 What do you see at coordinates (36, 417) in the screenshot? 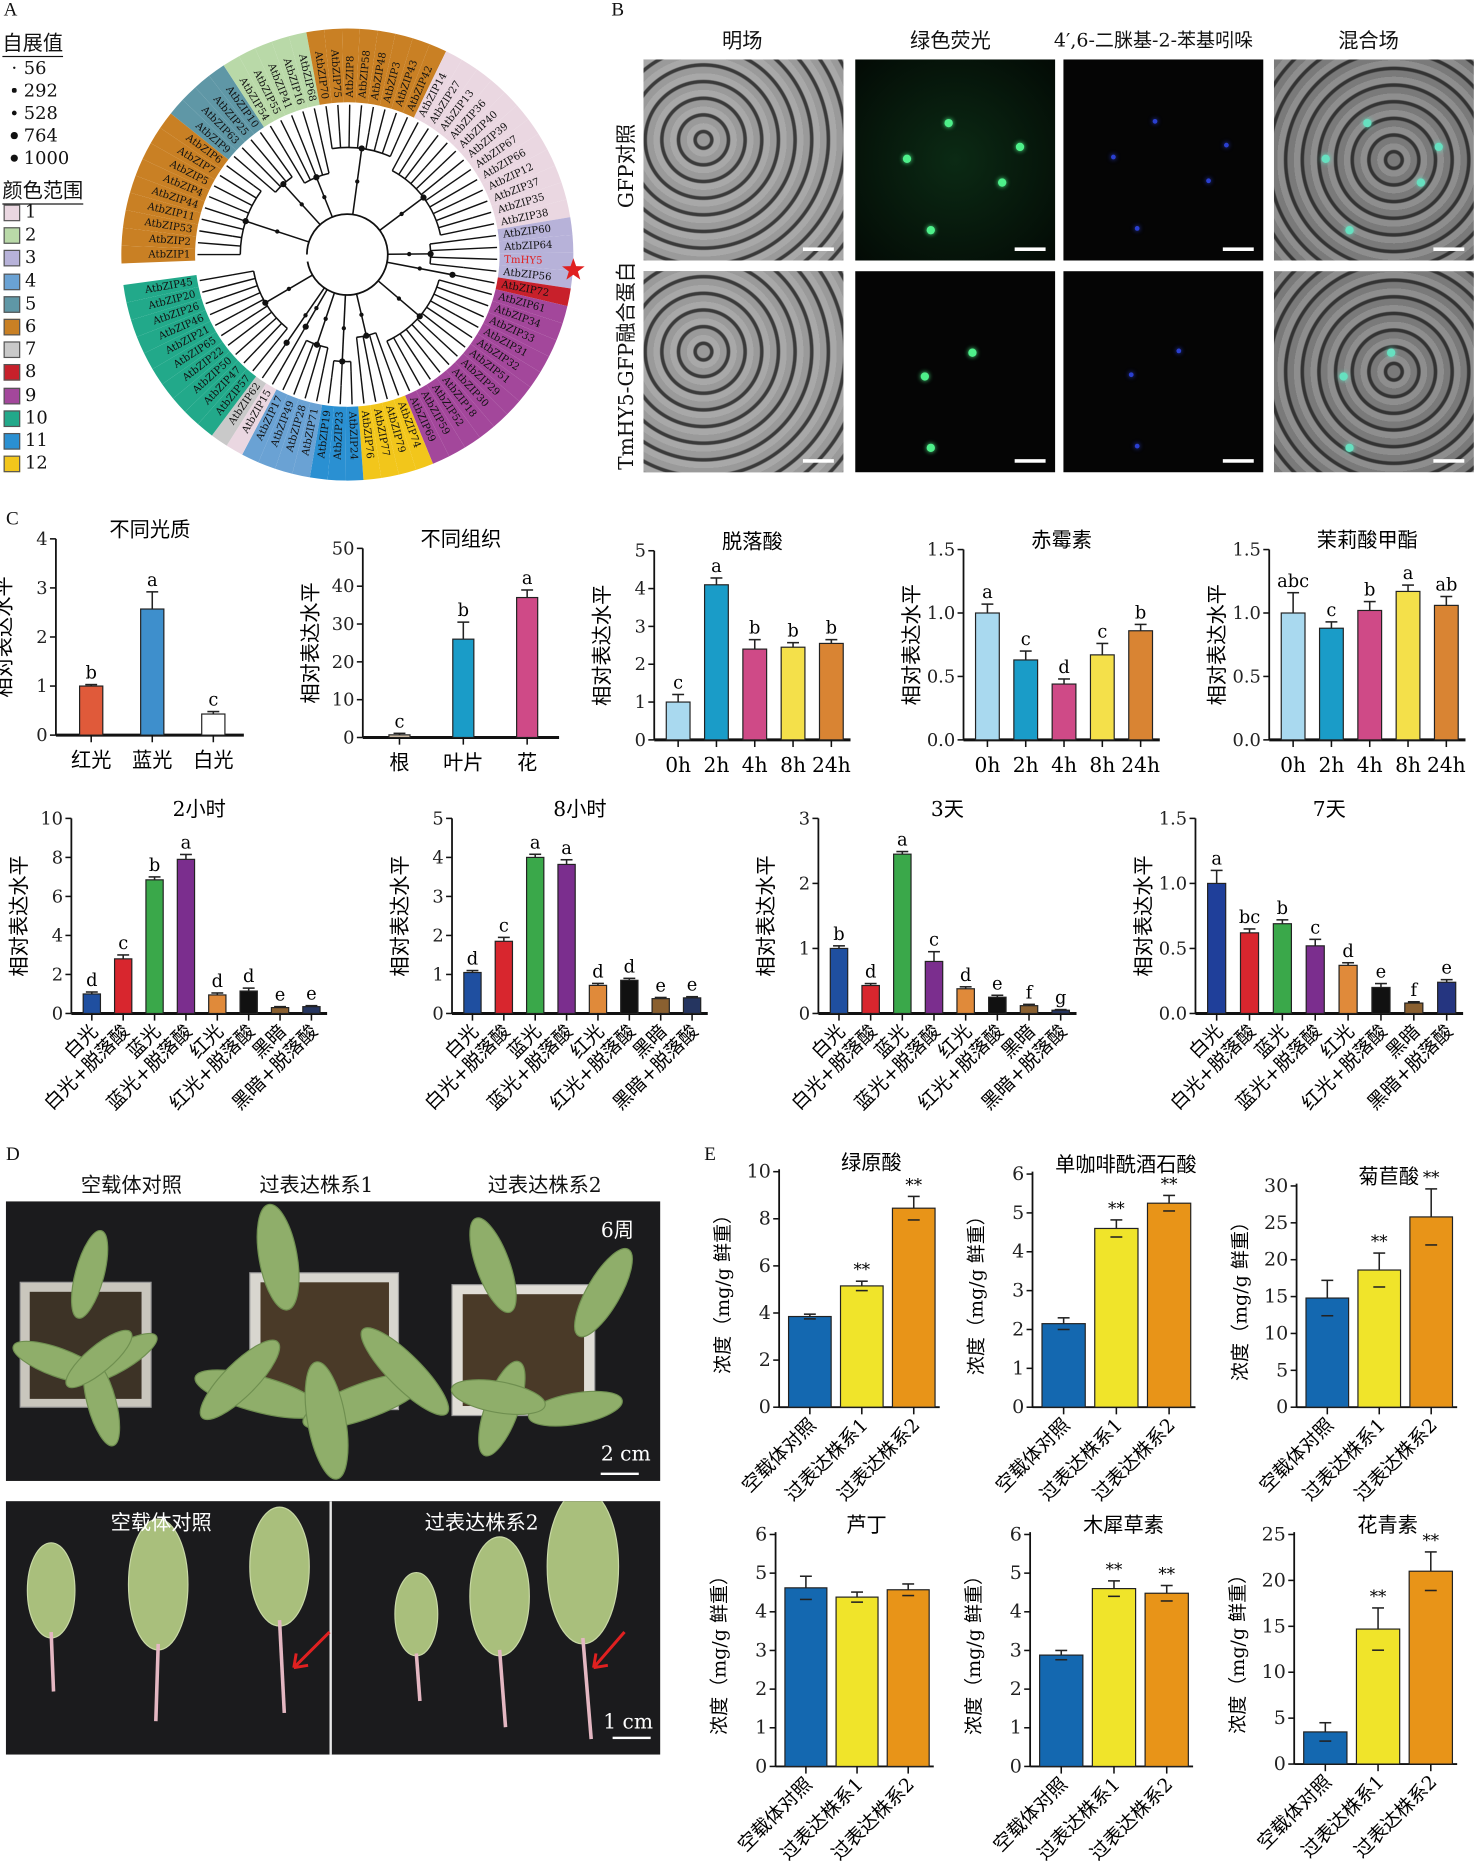
I see `clade-label: 10` at bounding box center [36, 417].